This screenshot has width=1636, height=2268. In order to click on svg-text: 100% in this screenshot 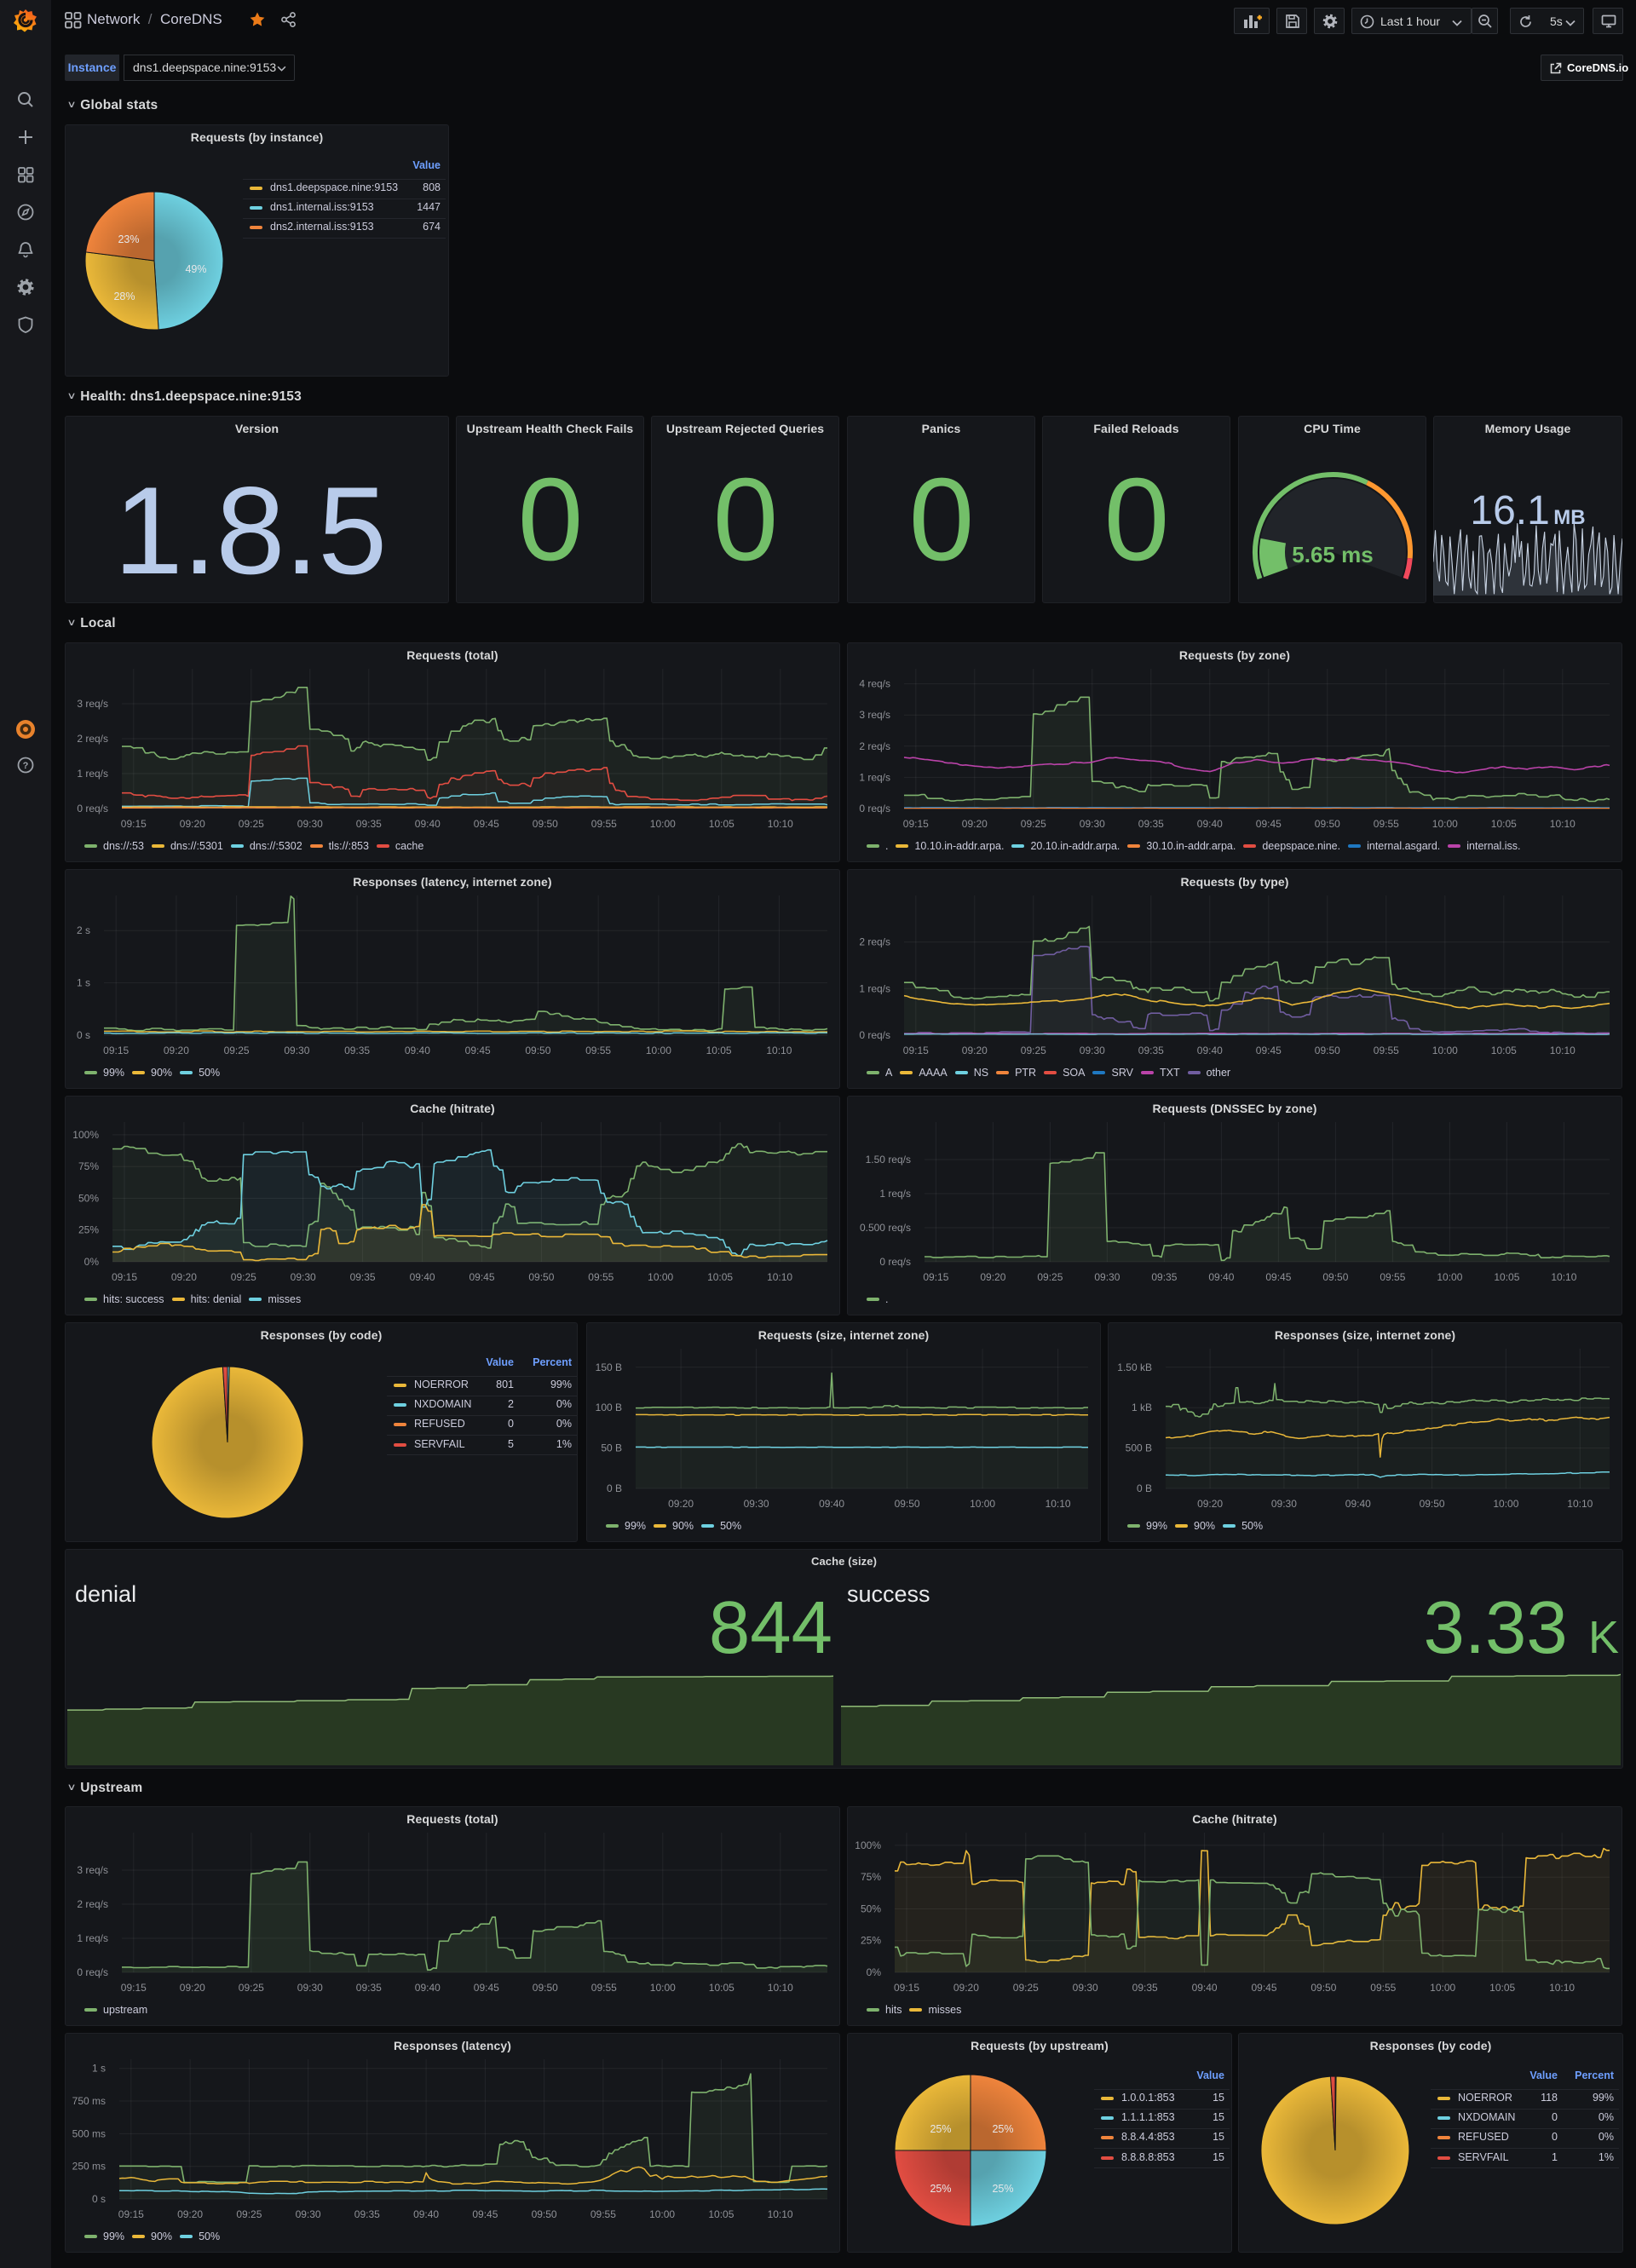, I will do `click(85, 1135)`.